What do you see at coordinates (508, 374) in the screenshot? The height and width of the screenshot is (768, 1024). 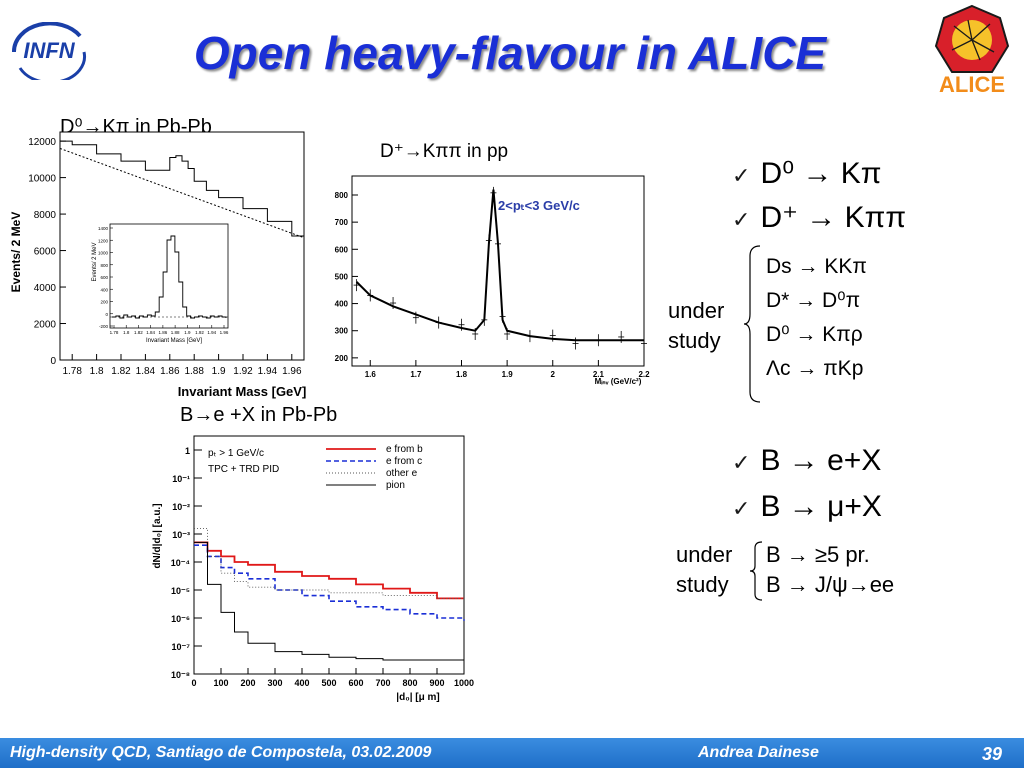 I see `plot2-xtick-label: 1.9` at bounding box center [508, 374].